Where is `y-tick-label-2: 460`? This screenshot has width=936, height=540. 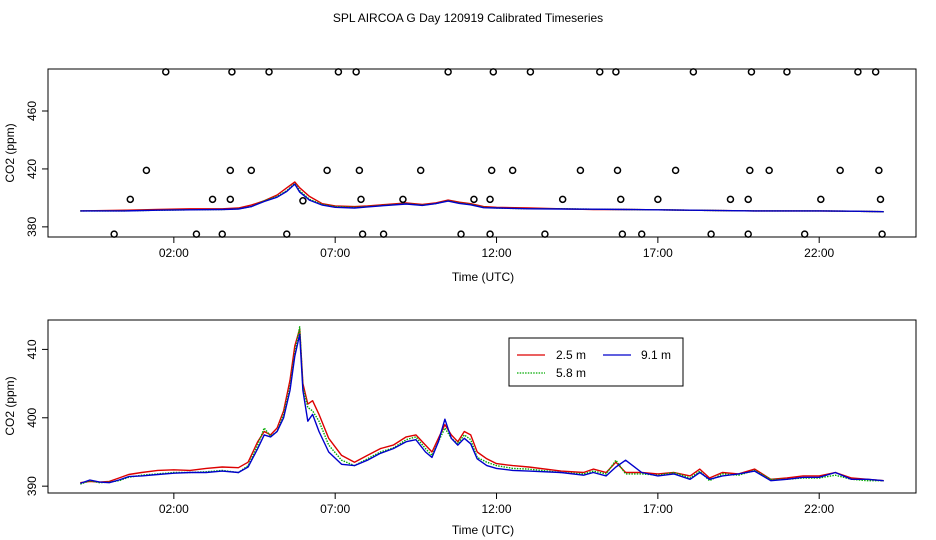 y-tick-label-2: 460 is located at coordinates (32, 111).